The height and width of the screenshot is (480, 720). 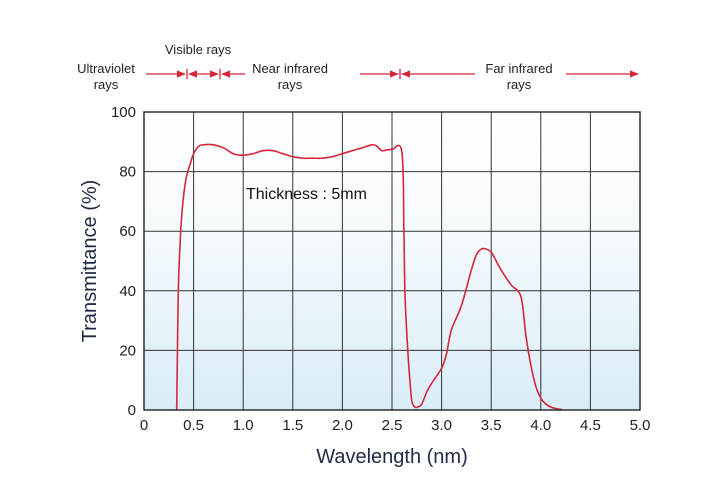 What do you see at coordinates (90, 261) in the screenshot?
I see `y-axis-title: Transmittance (%)` at bounding box center [90, 261].